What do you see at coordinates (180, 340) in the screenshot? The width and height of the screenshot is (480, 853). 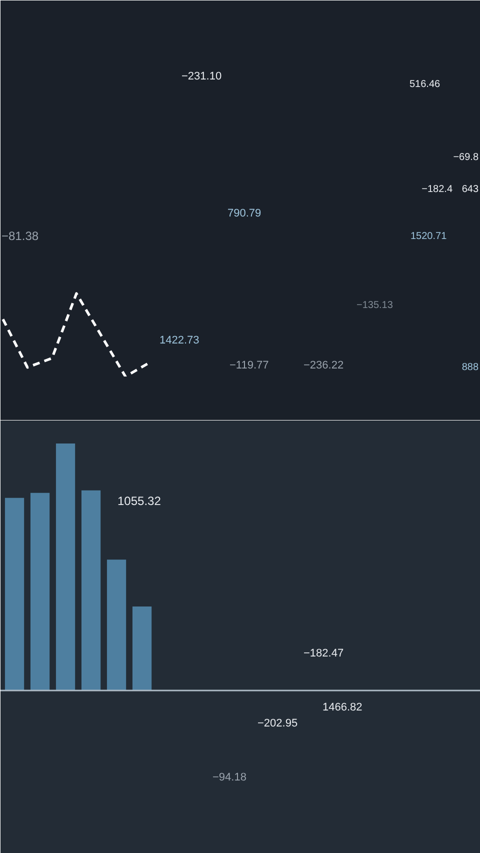 I see `annotation: 1422.73` at bounding box center [180, 340].